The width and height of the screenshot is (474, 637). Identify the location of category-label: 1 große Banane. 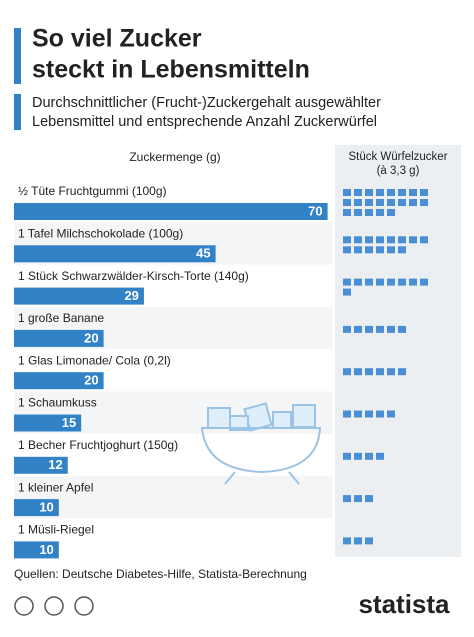
(61, 318).